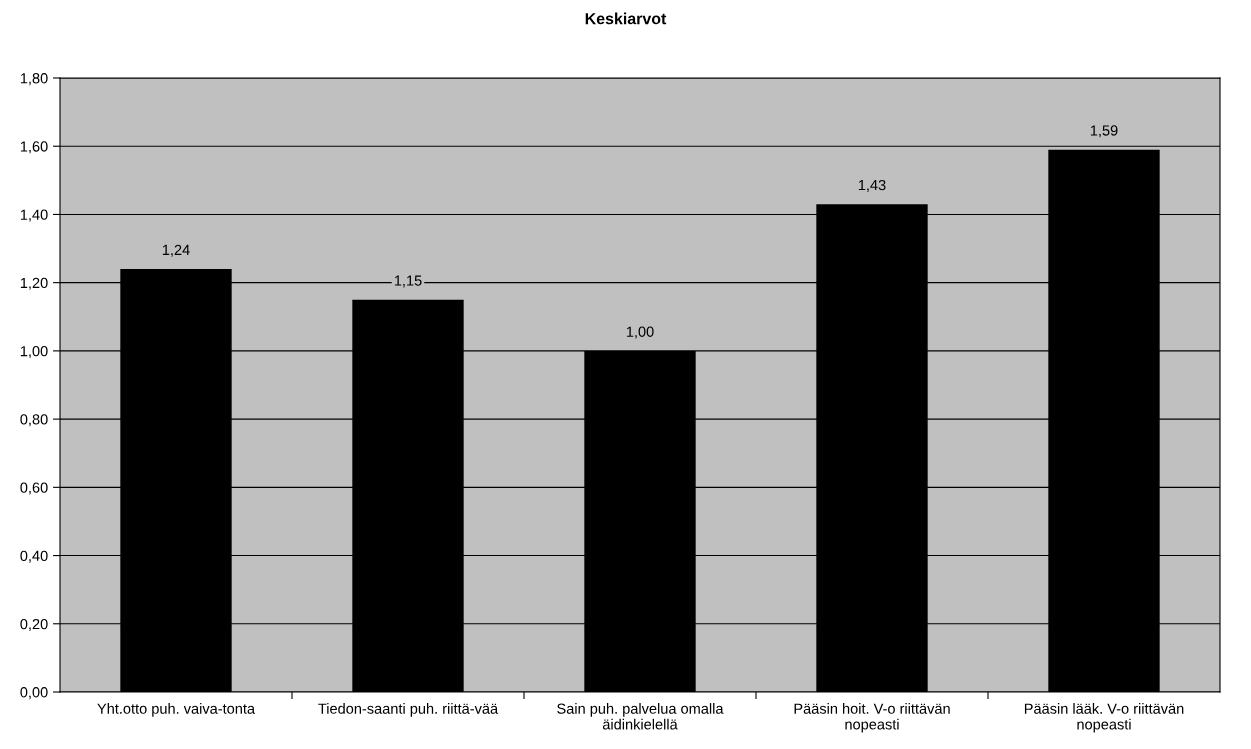 Image resolution: width=1251 pixels, height=749 pixels. What do you see at coordinates (34, 420) in the screenshot?
I see `y-tick-label: 0,80` at bounding box center [34, 420].